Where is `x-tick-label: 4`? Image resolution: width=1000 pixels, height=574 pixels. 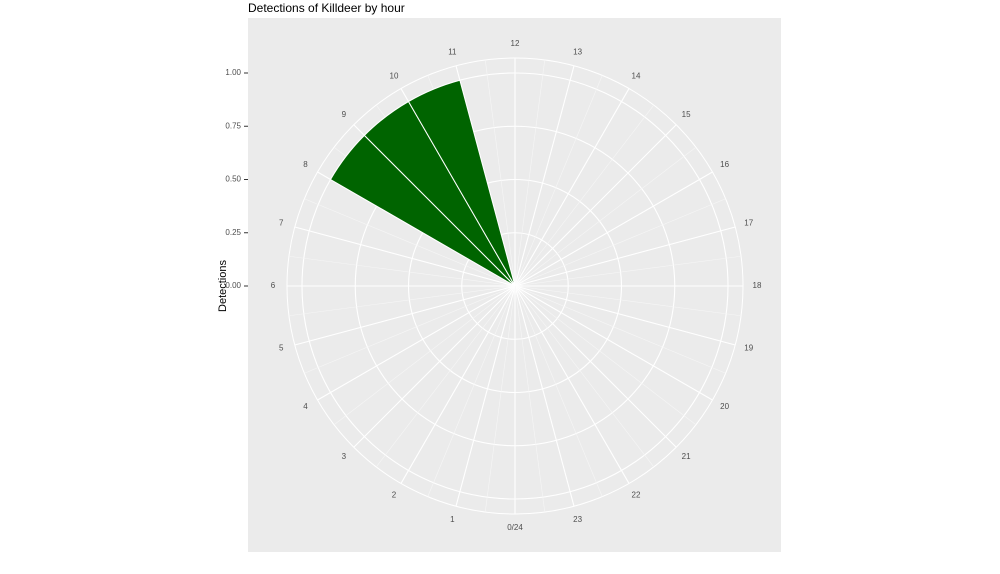 x-tick-label: 4 is located at coordinates (305, 406).